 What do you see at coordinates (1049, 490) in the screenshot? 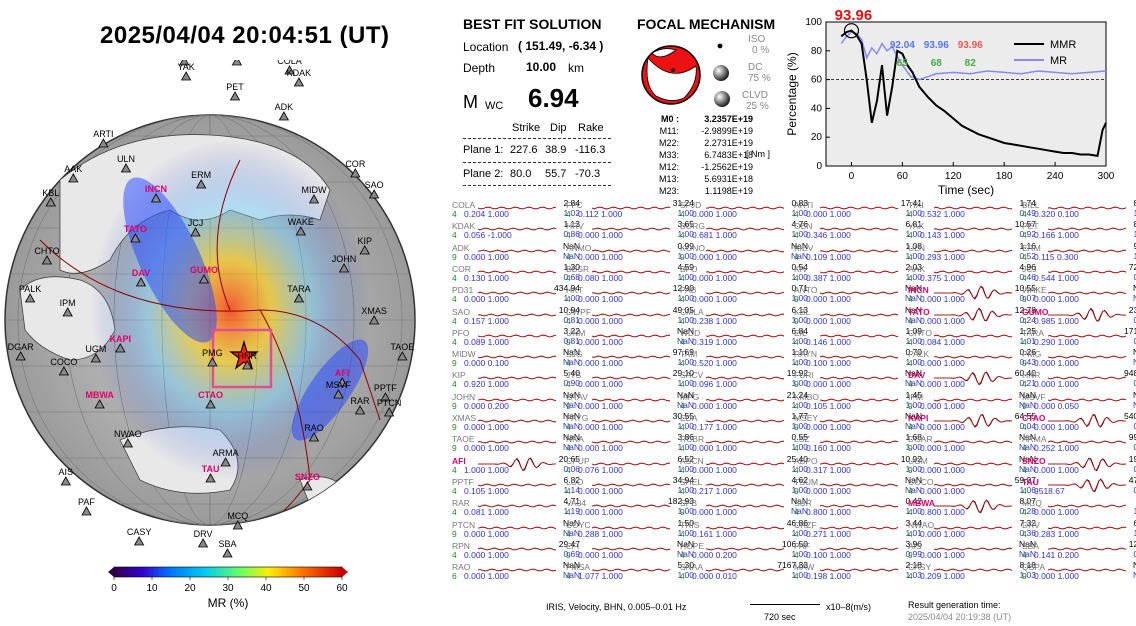
I see `fit-values: 9518.67` at bounding box center [1049, 490].